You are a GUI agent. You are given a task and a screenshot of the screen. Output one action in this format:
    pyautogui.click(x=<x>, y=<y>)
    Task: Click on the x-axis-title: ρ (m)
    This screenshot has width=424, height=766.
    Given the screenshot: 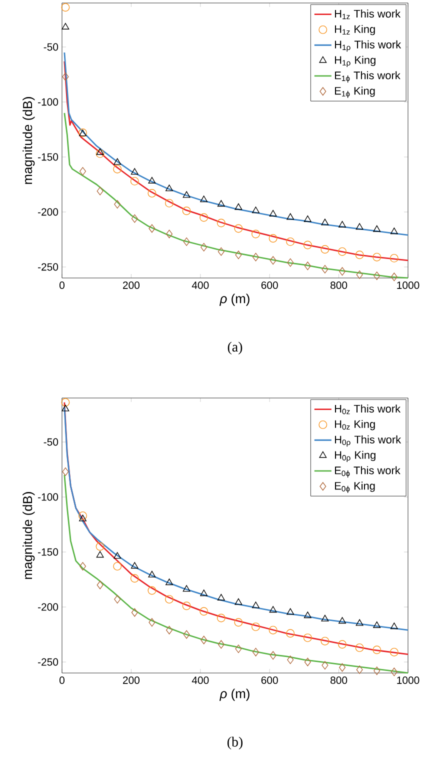 What is the action you would take?
    pyautogui.click(x=234, y=694)
    